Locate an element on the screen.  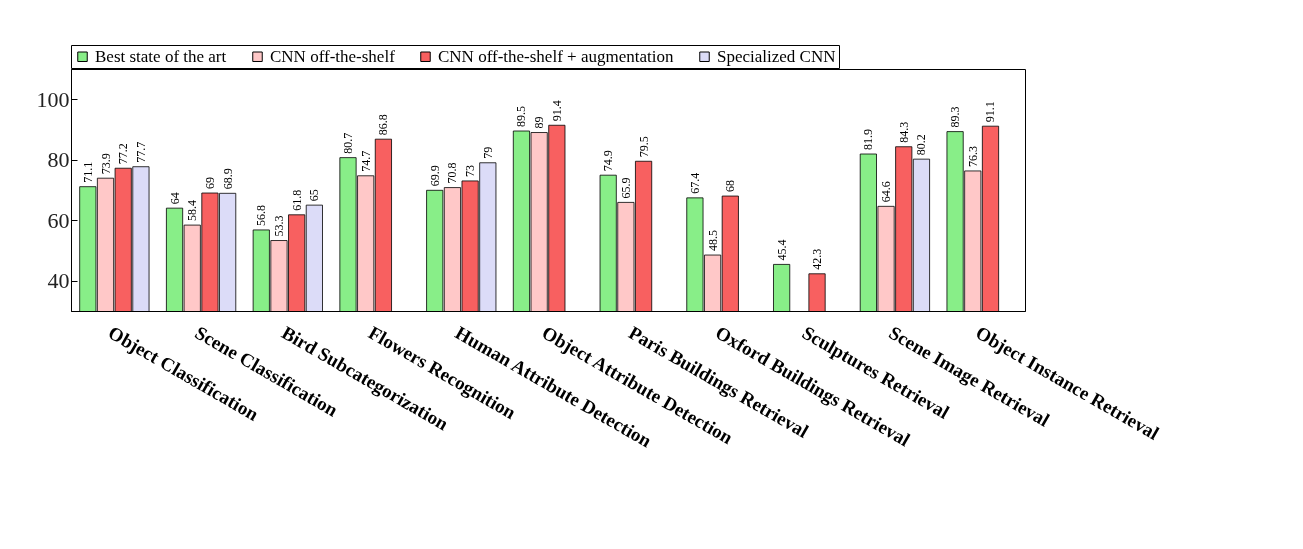
data-label: 70.8 is located at coordinates (452, 173).